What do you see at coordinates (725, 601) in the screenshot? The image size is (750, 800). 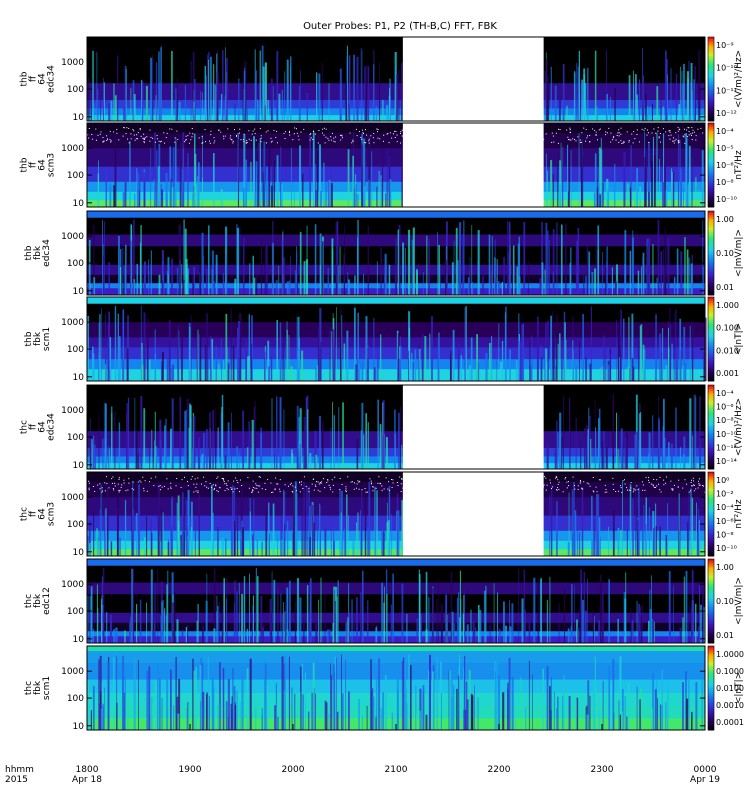 I see `colorbar-thc-fbk-edc12: 1.000.100.01<|mV/m|>` at bounding box center [725, 601].